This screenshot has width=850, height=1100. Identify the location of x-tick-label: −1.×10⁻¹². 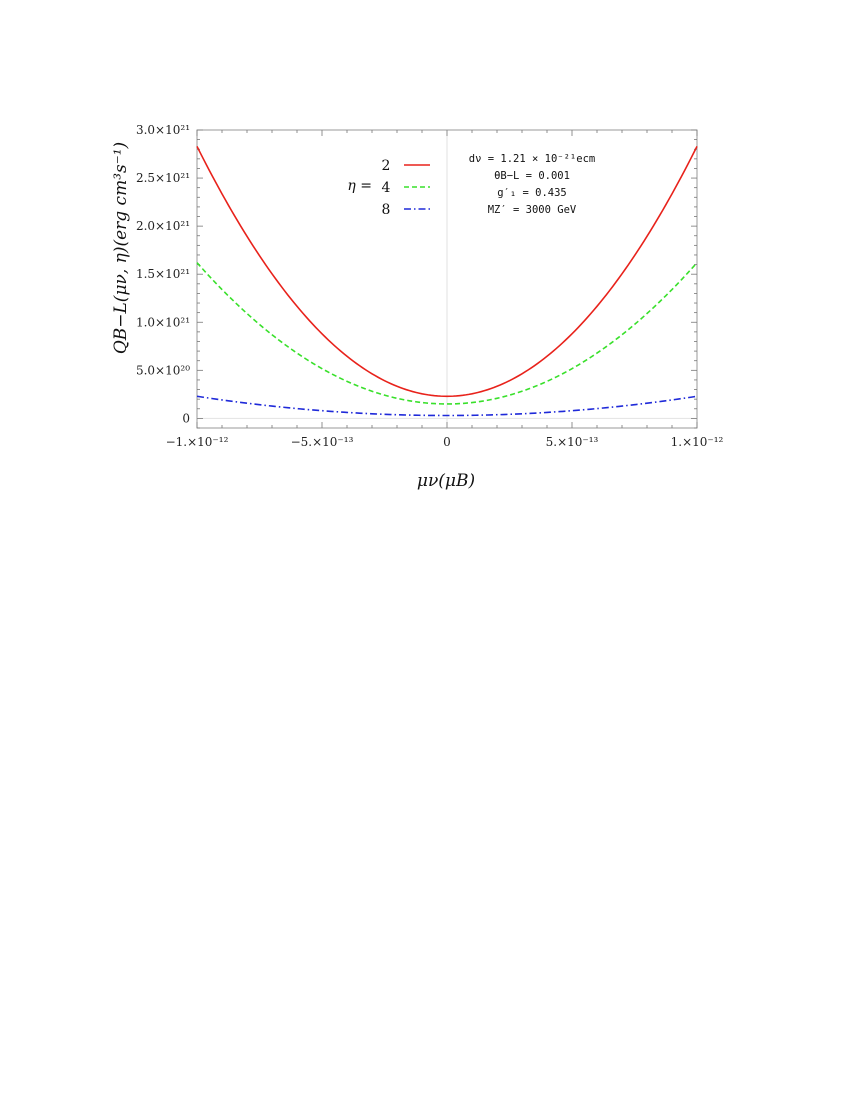
(197, 442).